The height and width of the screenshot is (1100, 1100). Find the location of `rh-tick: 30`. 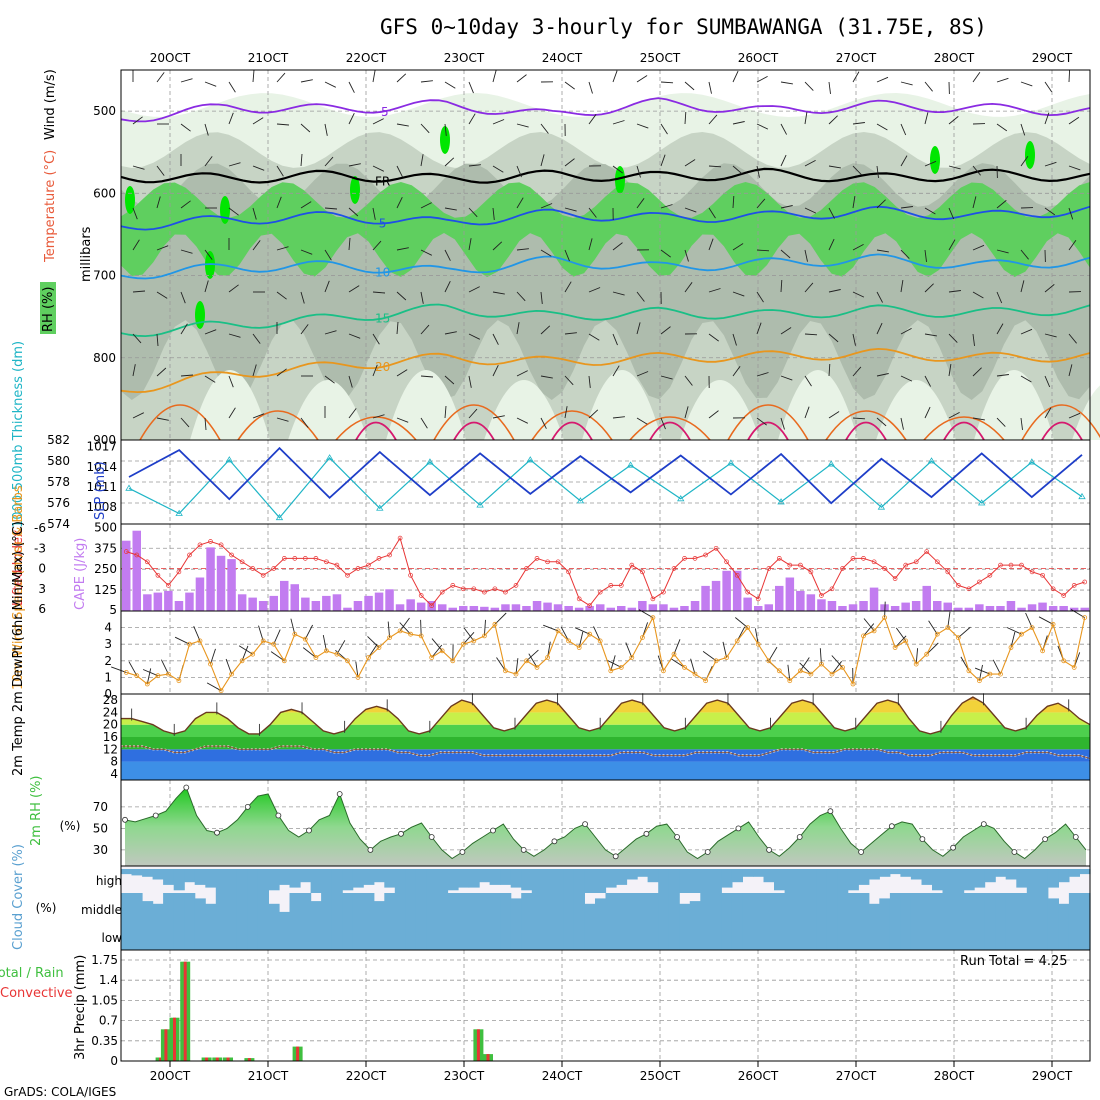

rh-tick: 30 is located at coordinates (100, 850).